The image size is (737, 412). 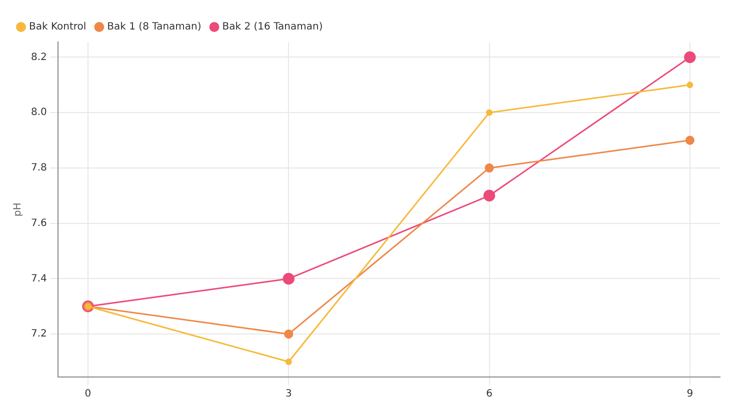 What do you see at coordinates (154, 27) in the screenshot?
I see `legend-label: Bak 1 (8 Tanaman)` at bounding box center [154, 27].